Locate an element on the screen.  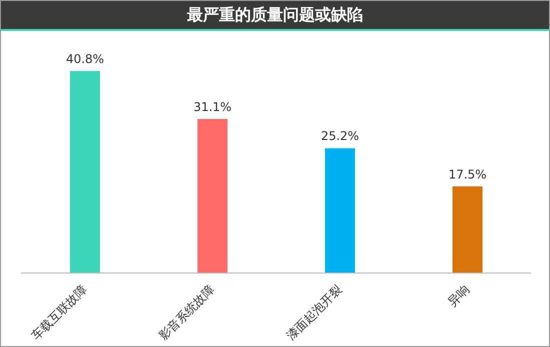
data-label: 17.5% is located at coordinates (467, 174).